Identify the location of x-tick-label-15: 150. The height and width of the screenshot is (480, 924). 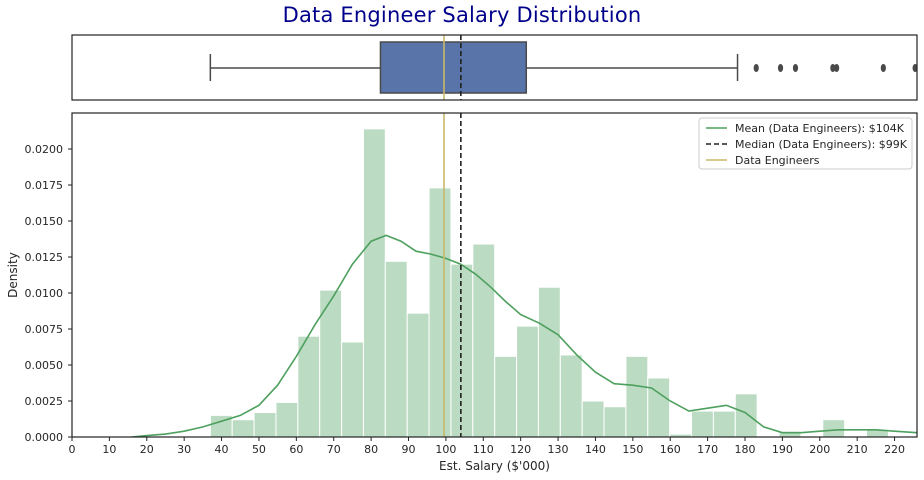
(632, 449).